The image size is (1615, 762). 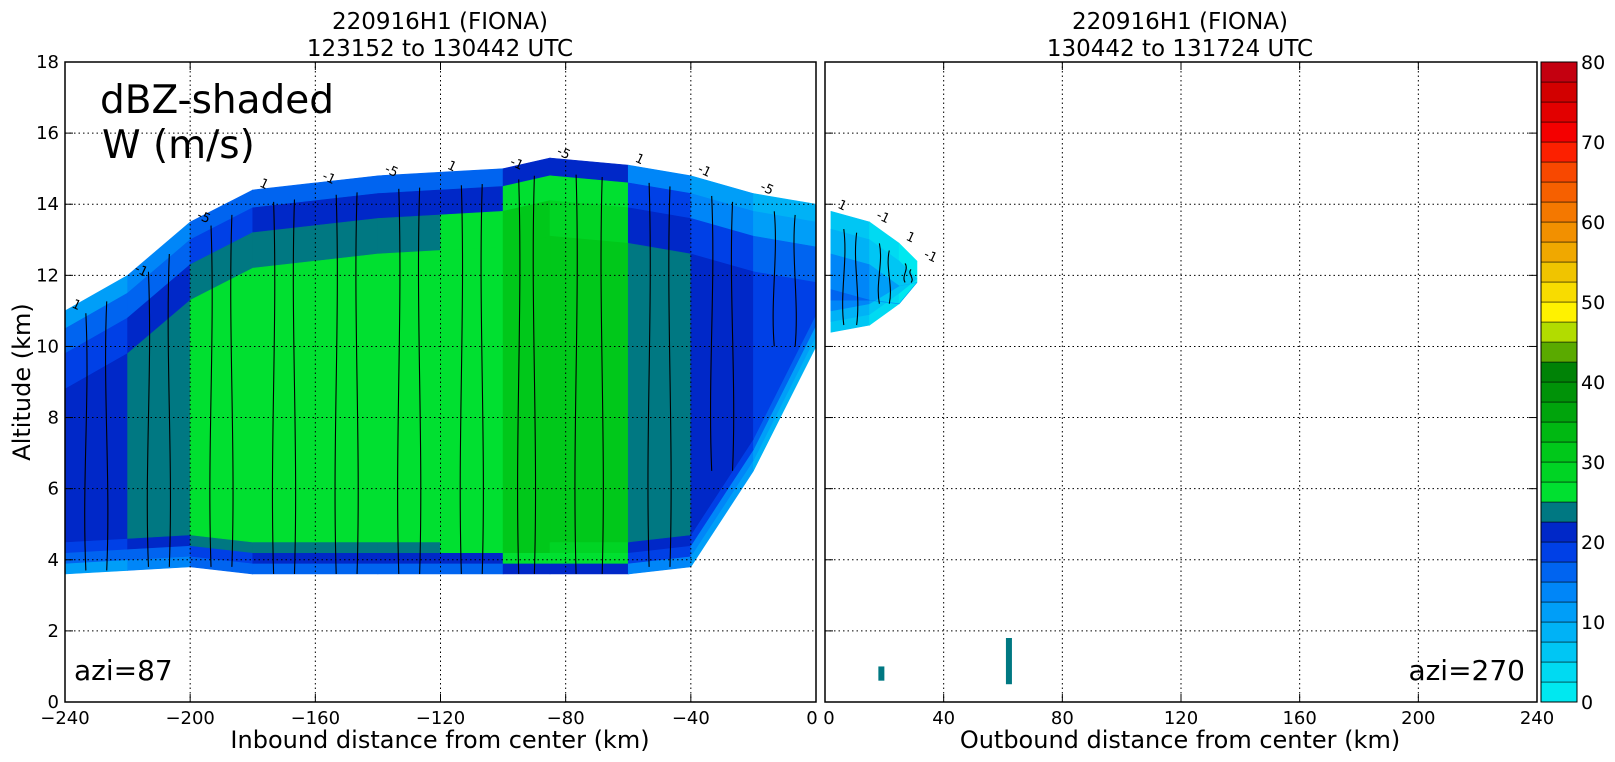 What do you see at coordinates (47, 346) in the screenshot?
I see `left-y-tick-label: 10` at bounding box center [47, 346].